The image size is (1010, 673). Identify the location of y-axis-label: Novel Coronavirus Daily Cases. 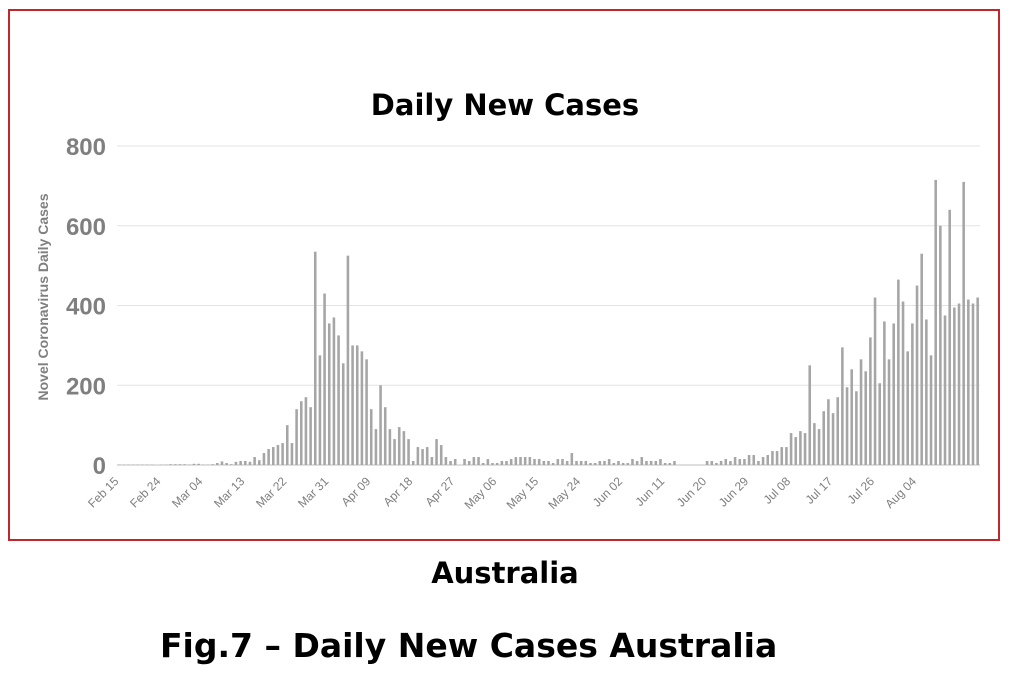
(43, 296).